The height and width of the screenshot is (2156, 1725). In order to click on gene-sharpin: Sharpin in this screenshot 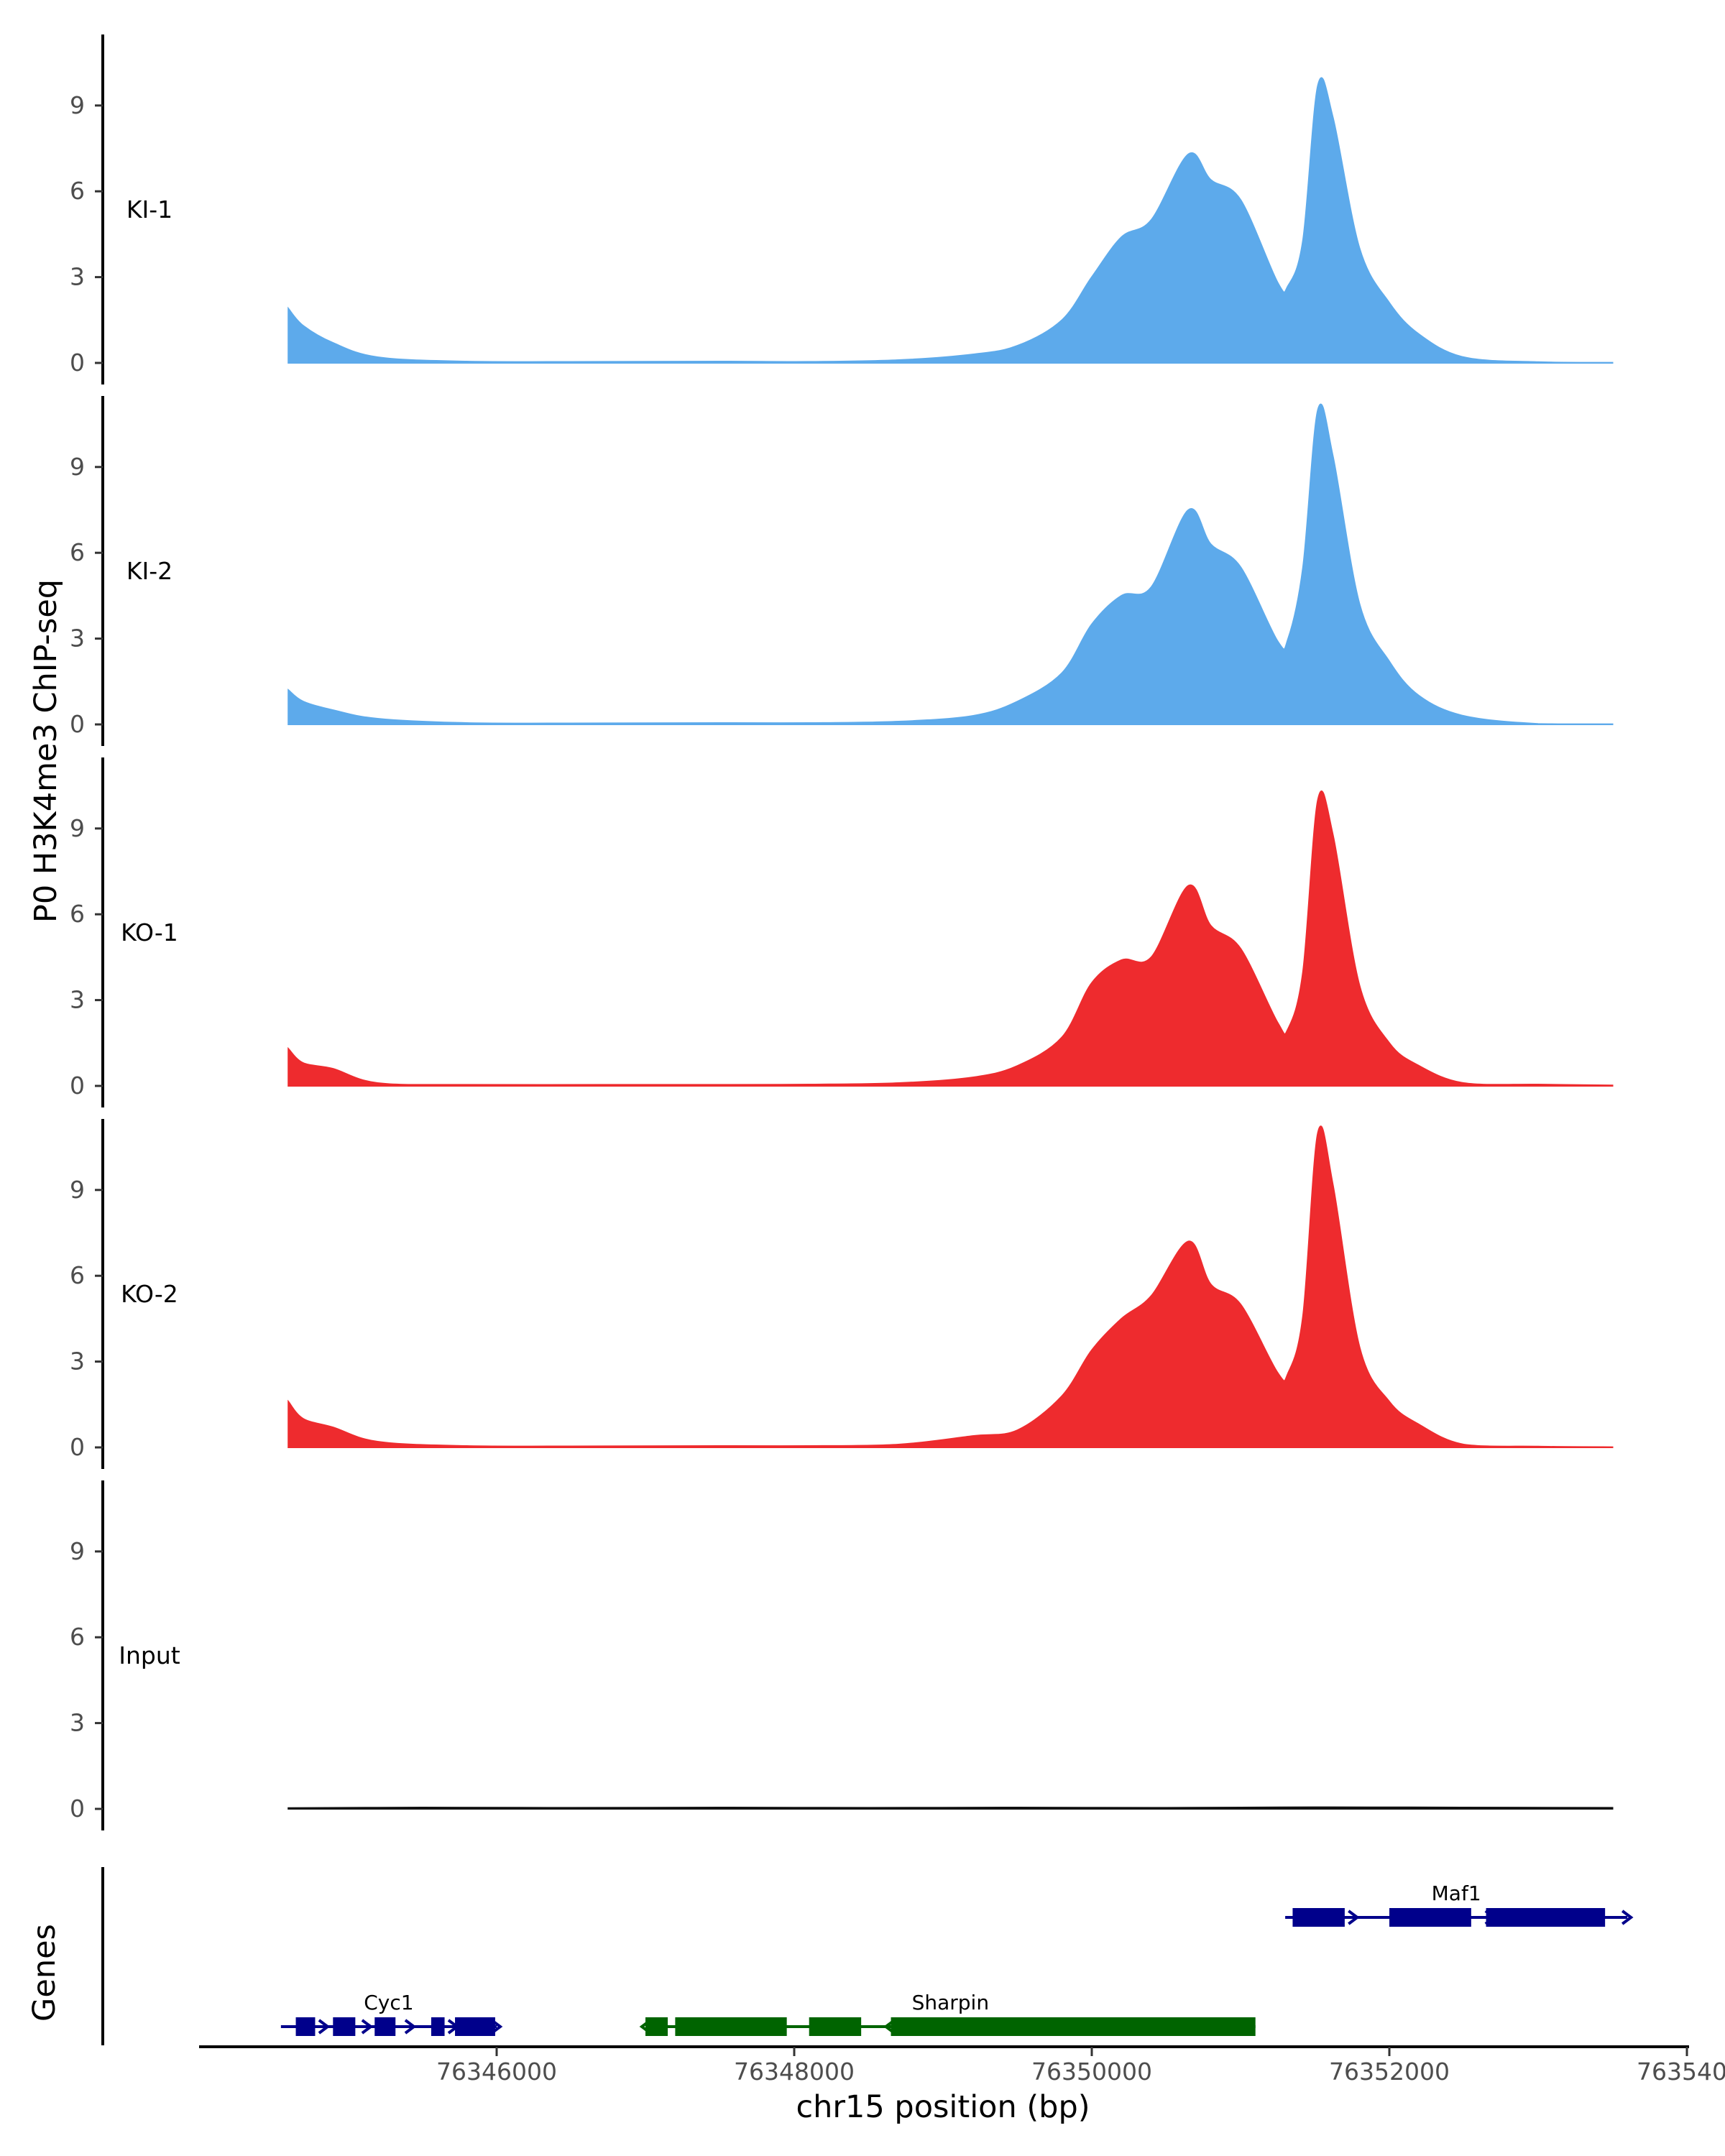, I will do `click(947, 2013)`.